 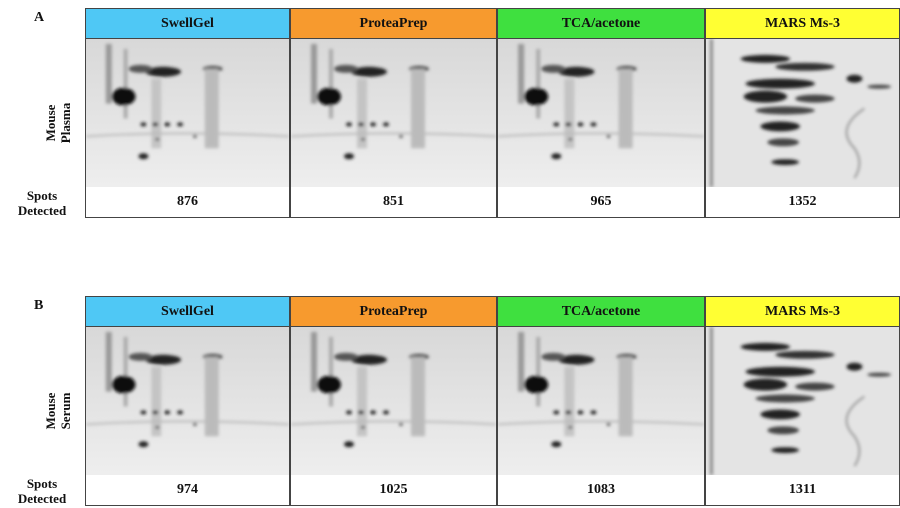 I want to click on spots-count: 1025, so click(x=393, y=490).